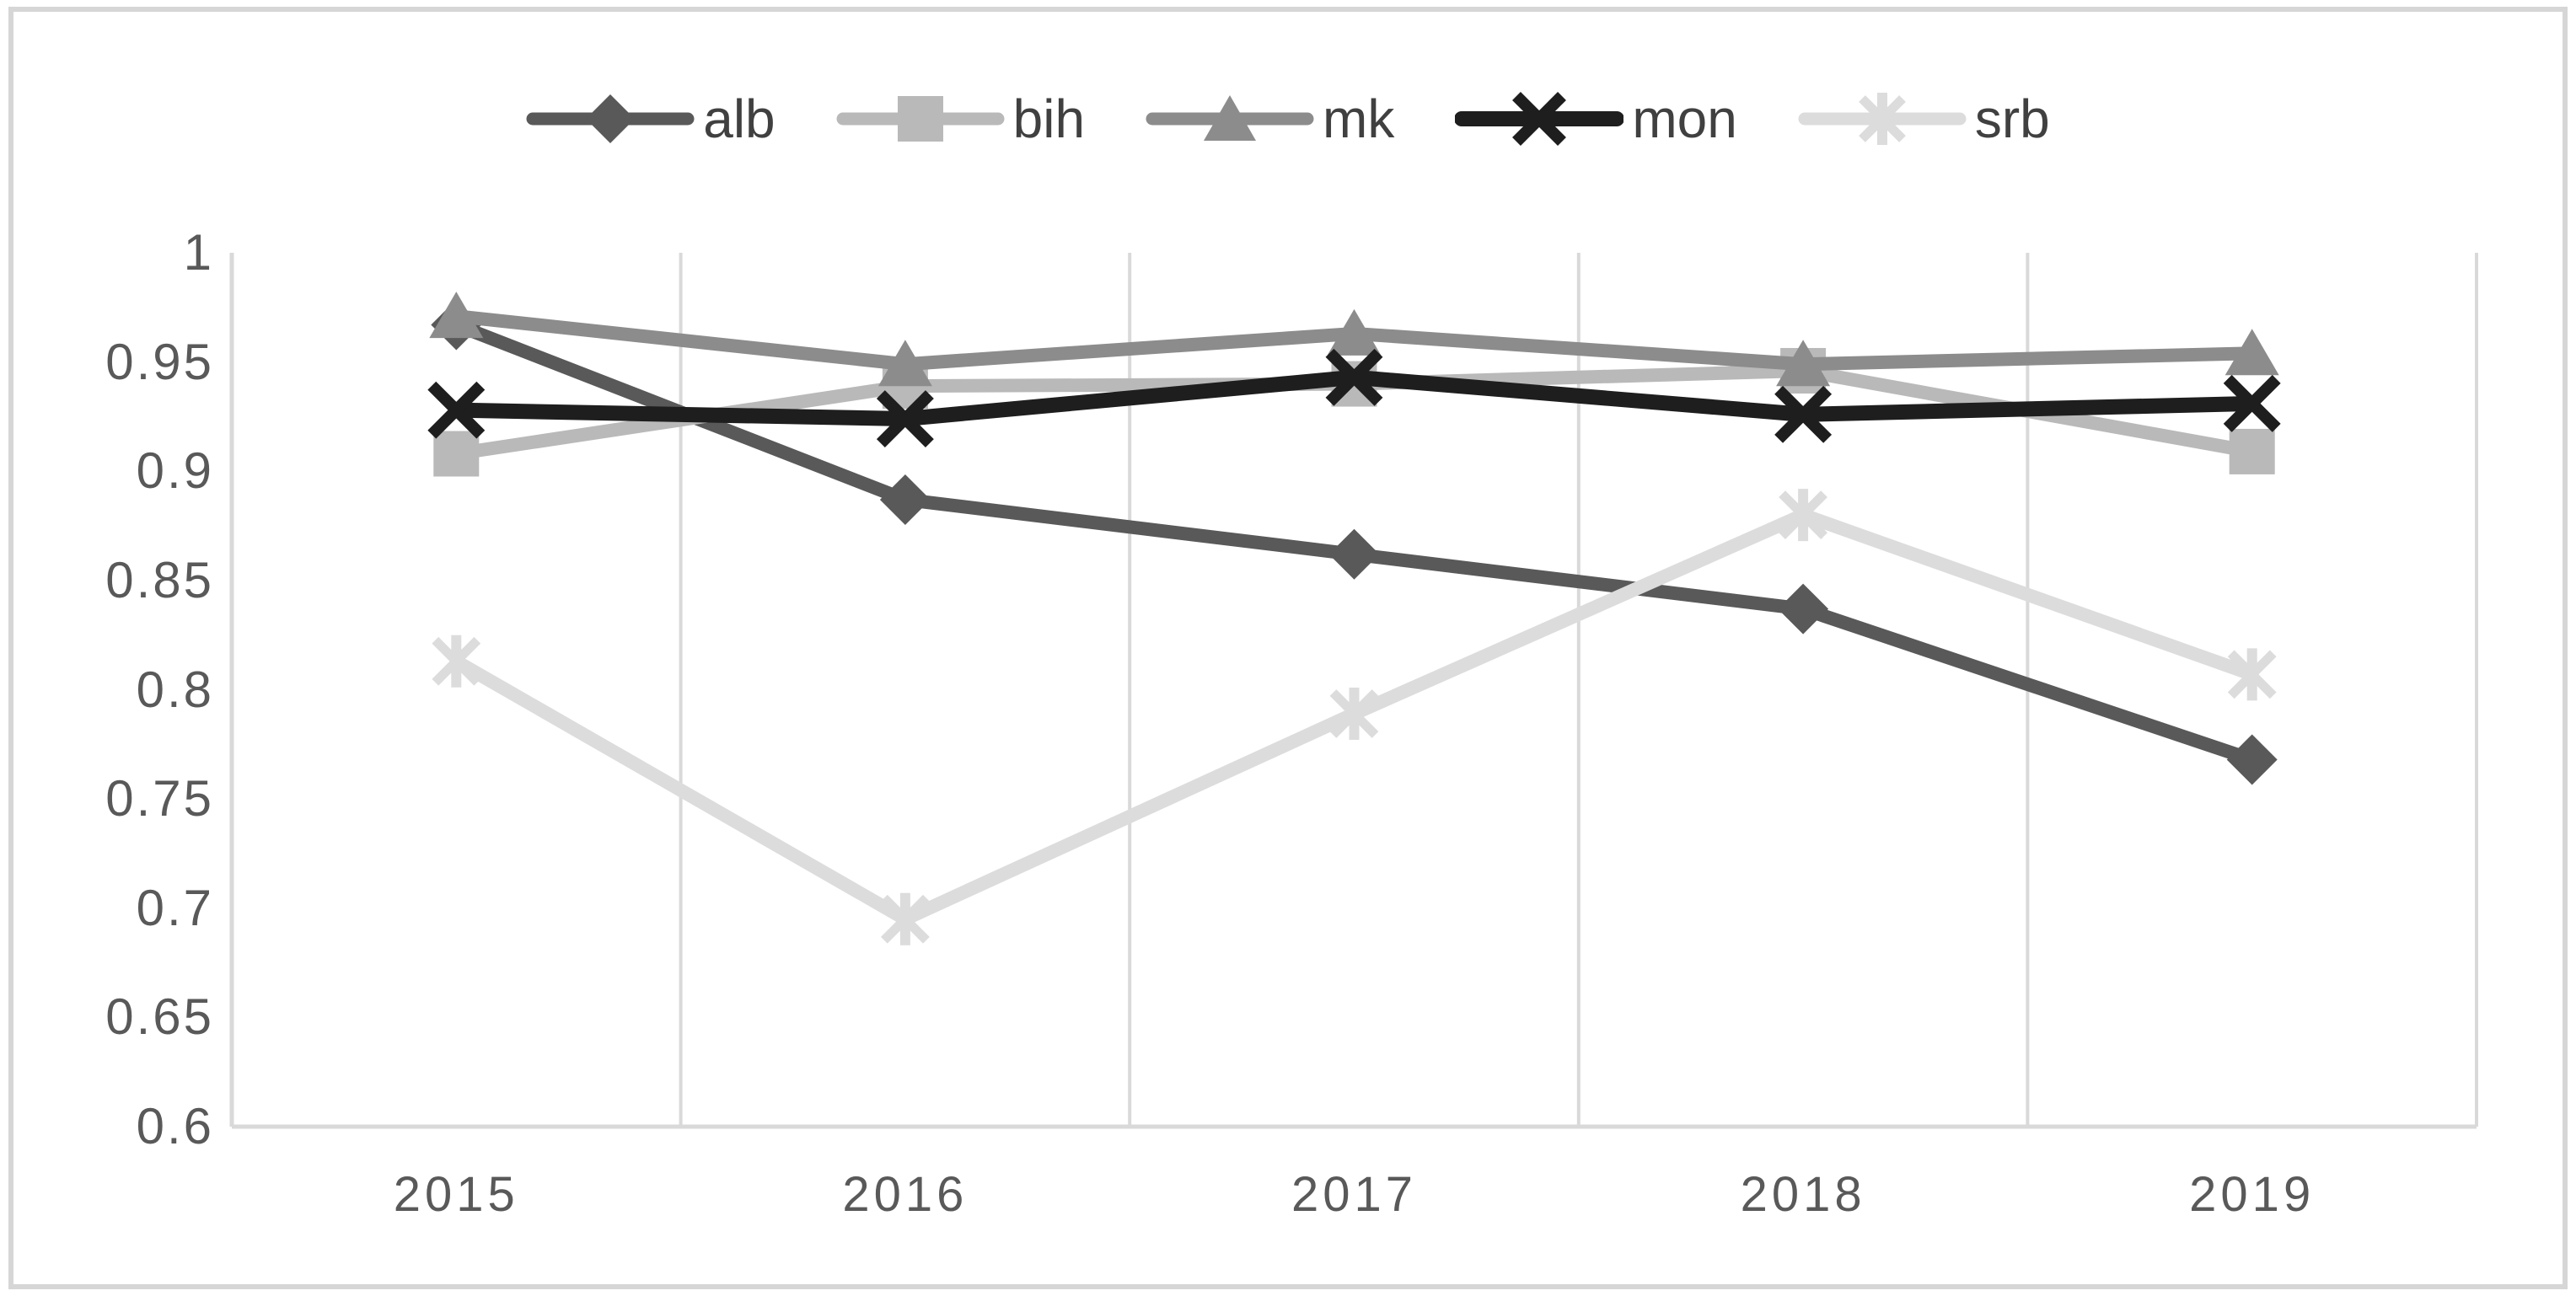  What do you see at coordinates (905, 1194) in the screenshot?
I see `x-tick-label: 2016` at bounding box center [905, 1194].